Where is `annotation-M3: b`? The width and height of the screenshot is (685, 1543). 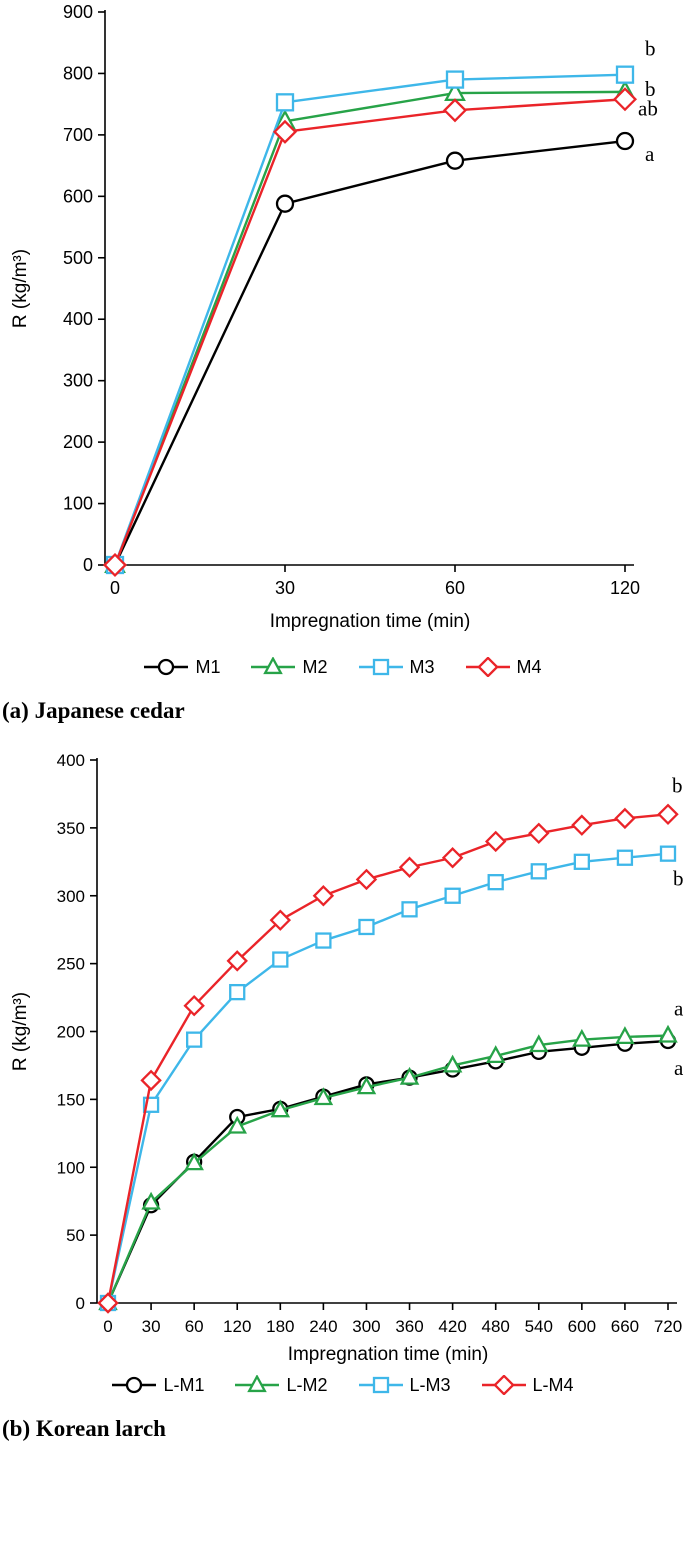
annotation-M3: b is located at coordinates (650, 49).